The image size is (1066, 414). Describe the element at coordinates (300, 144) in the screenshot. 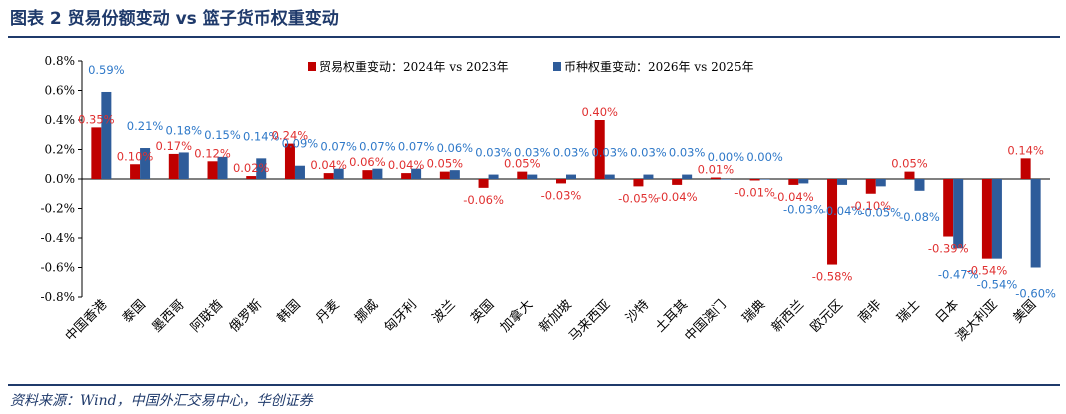

I see `data-label-series2: 0.09%` at that location.